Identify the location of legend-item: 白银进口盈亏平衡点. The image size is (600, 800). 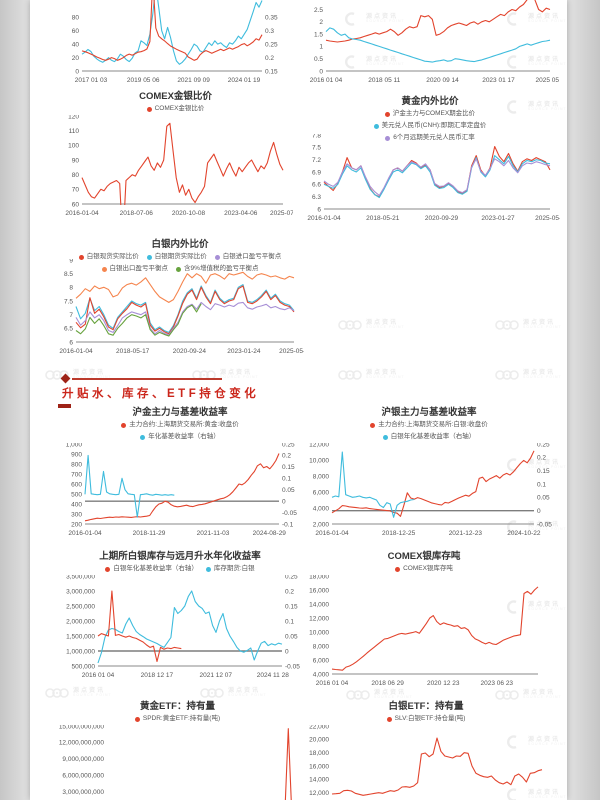
(248, 257).